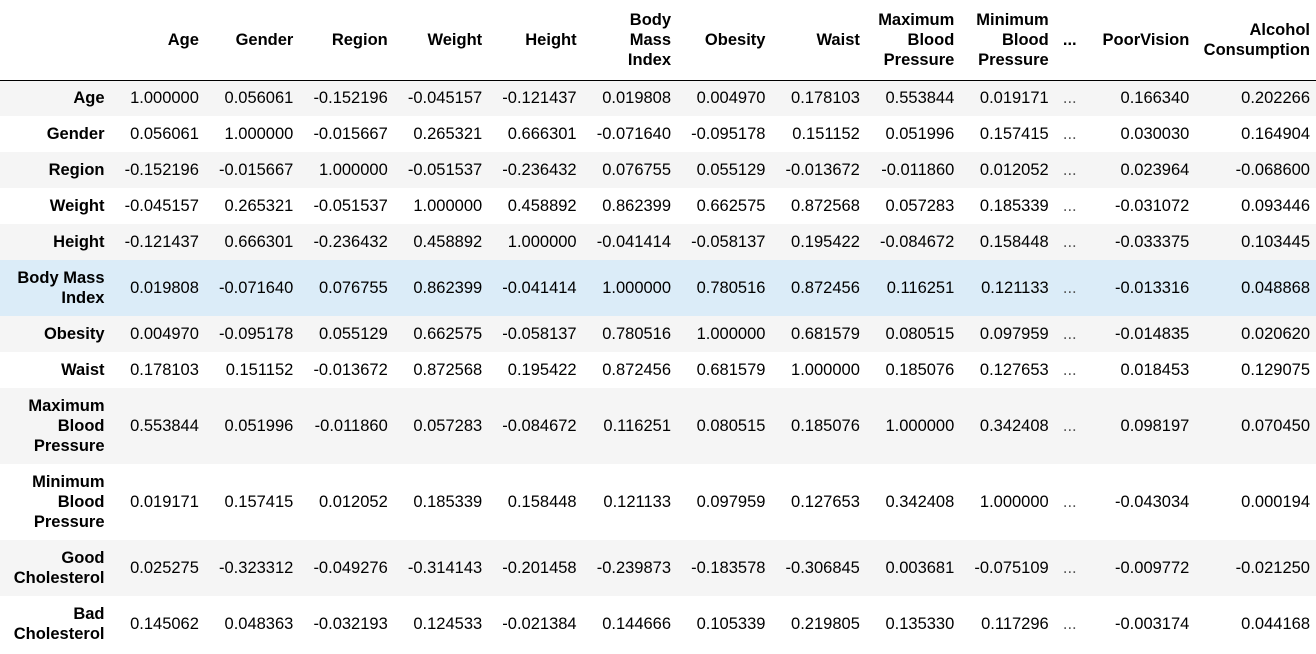 This screenshot has height=654, width=1316. What do you see at coordinates (61, 288) in the screenshot?
I see `row-label: Body Mass Index` at bounding box center [61, 288].